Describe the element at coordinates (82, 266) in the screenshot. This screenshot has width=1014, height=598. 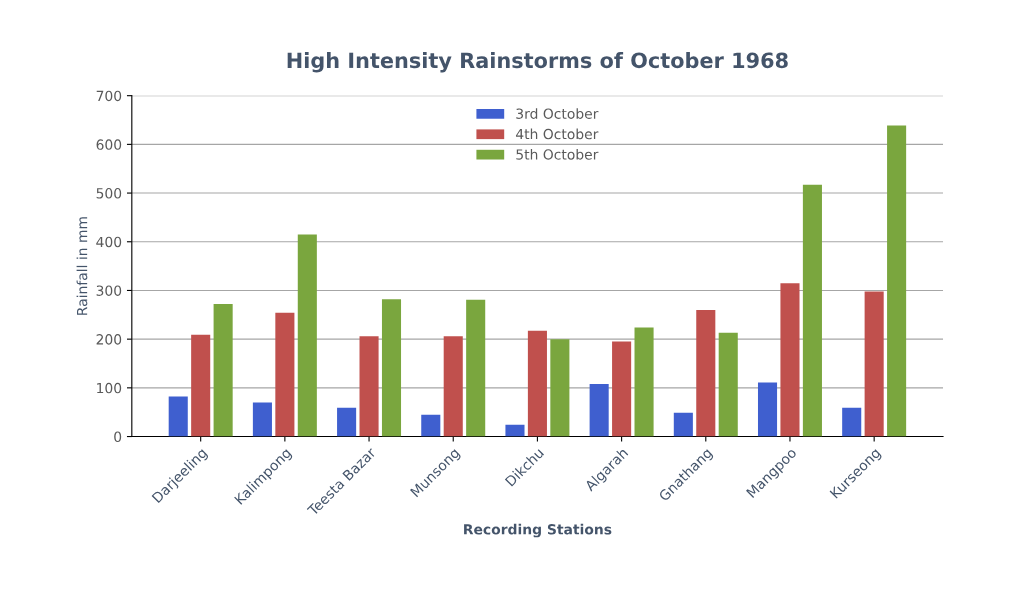
I see `y-axis-title: Rainfall in mm` at that location.